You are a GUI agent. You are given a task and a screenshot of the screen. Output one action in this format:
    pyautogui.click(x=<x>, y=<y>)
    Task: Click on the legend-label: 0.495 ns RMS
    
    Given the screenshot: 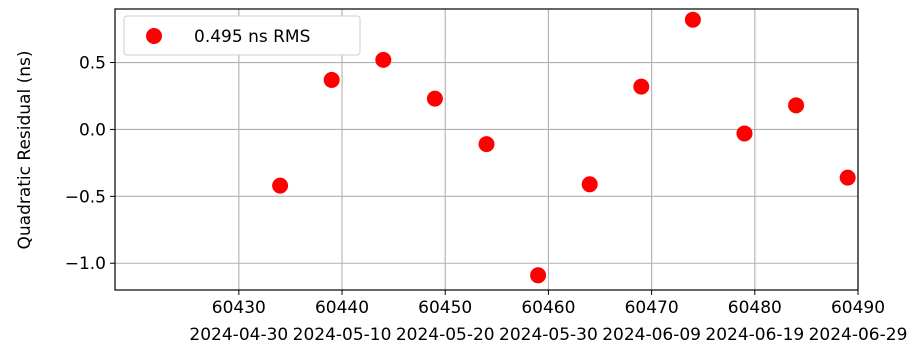 What is the action you would take?
    pyautogui.click(x=252, y=37)
    